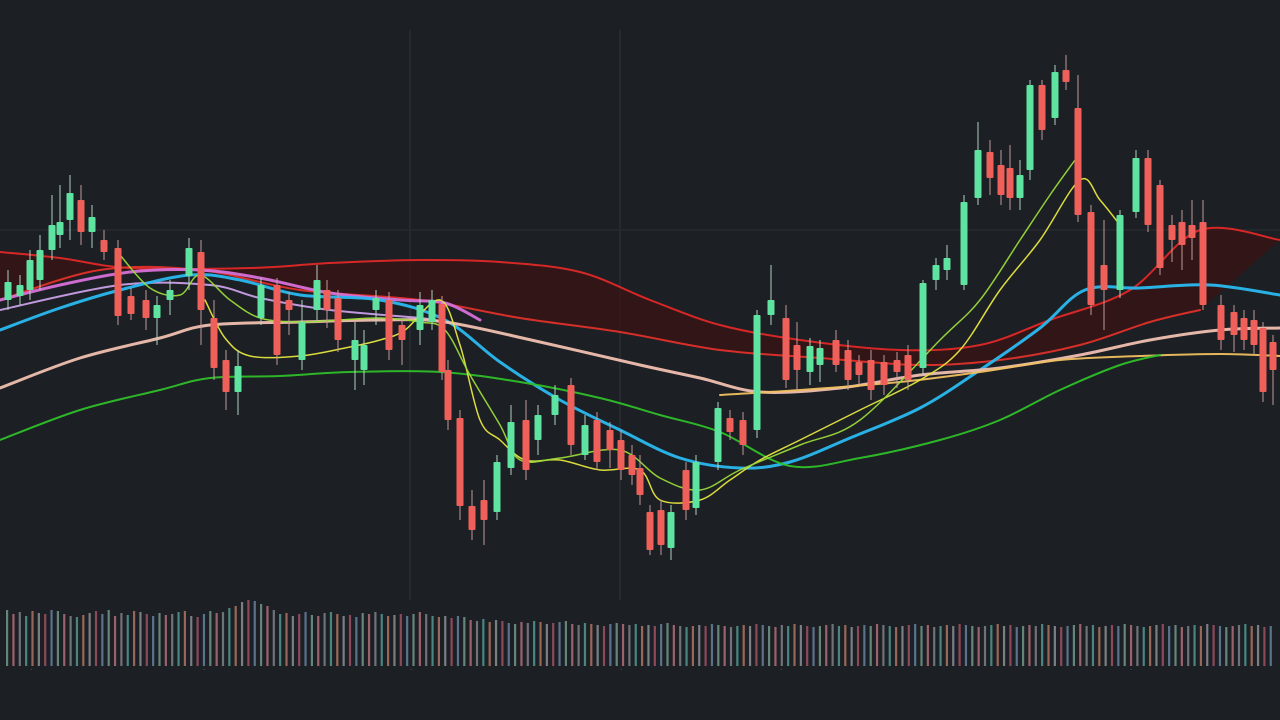 This screenshot has height=720, width=1280. Describe the element at coordinates (639, 633) in the screenshot. I see `volume-bars` at that location.